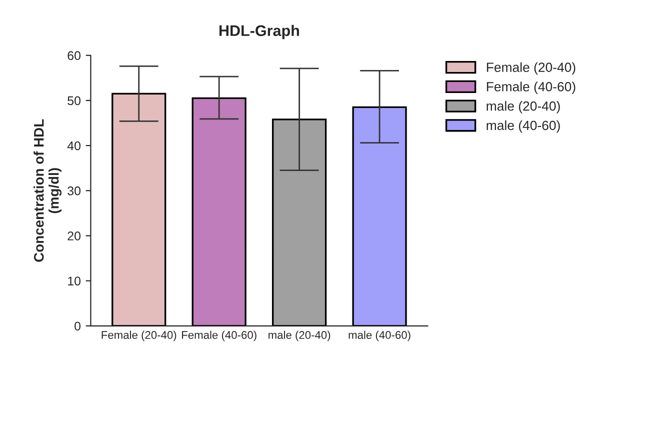  Describe the element at coordinates (74, 145) in the screenshot. I see `y-tick-label: 40` at that location.